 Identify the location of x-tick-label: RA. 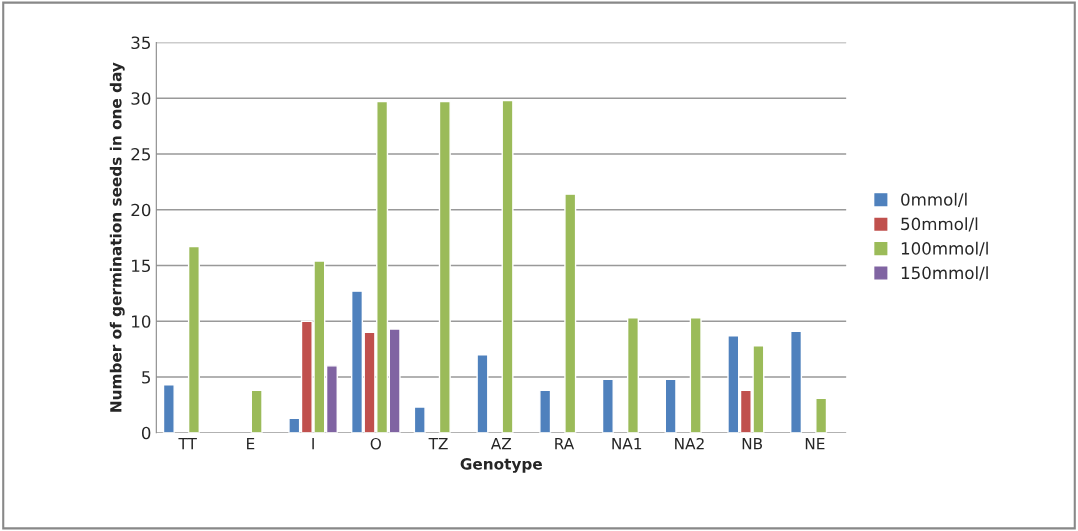
(565, 444).